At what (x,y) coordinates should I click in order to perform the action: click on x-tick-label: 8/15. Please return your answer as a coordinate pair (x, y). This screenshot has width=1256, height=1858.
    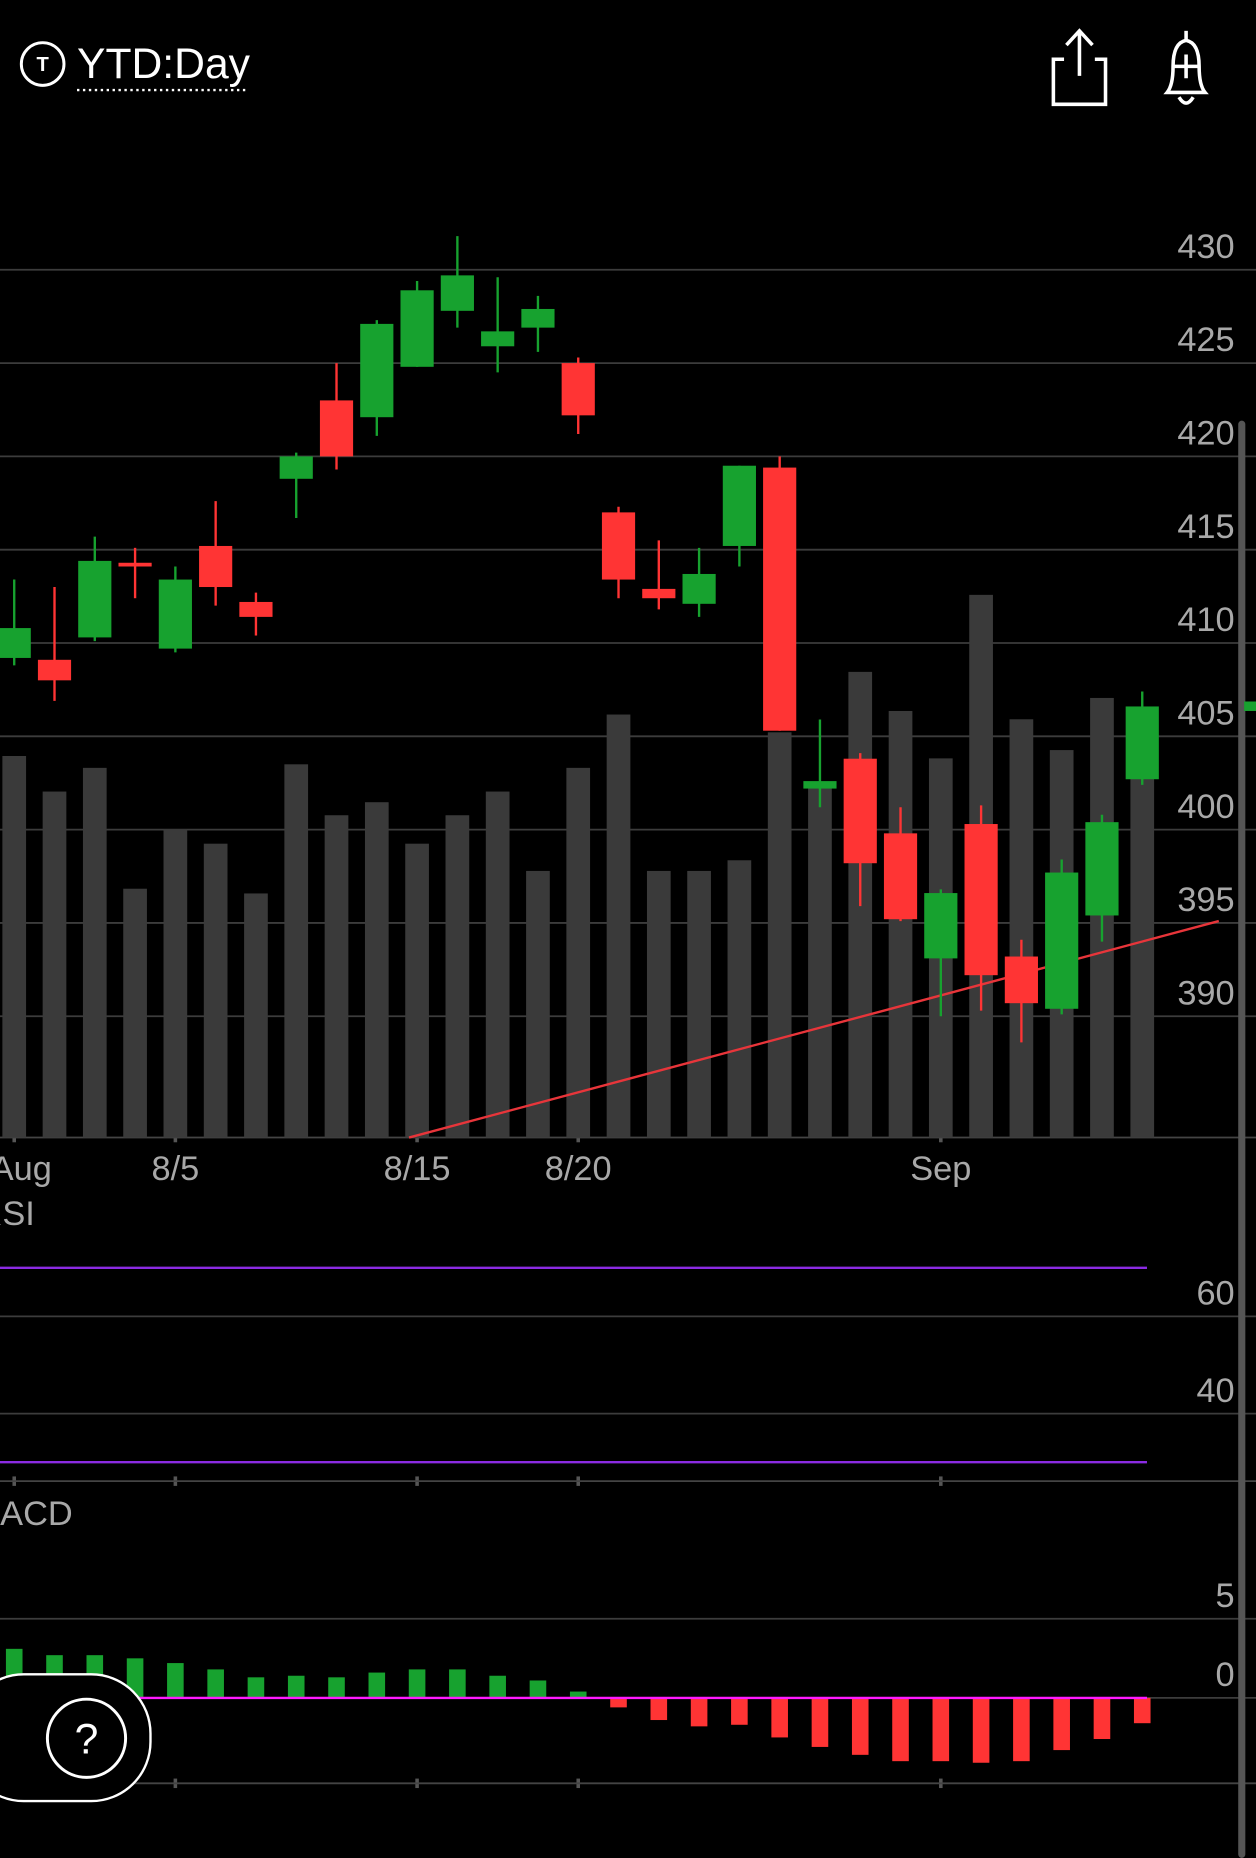
    Looking at the image, I should click on (417, 1169).